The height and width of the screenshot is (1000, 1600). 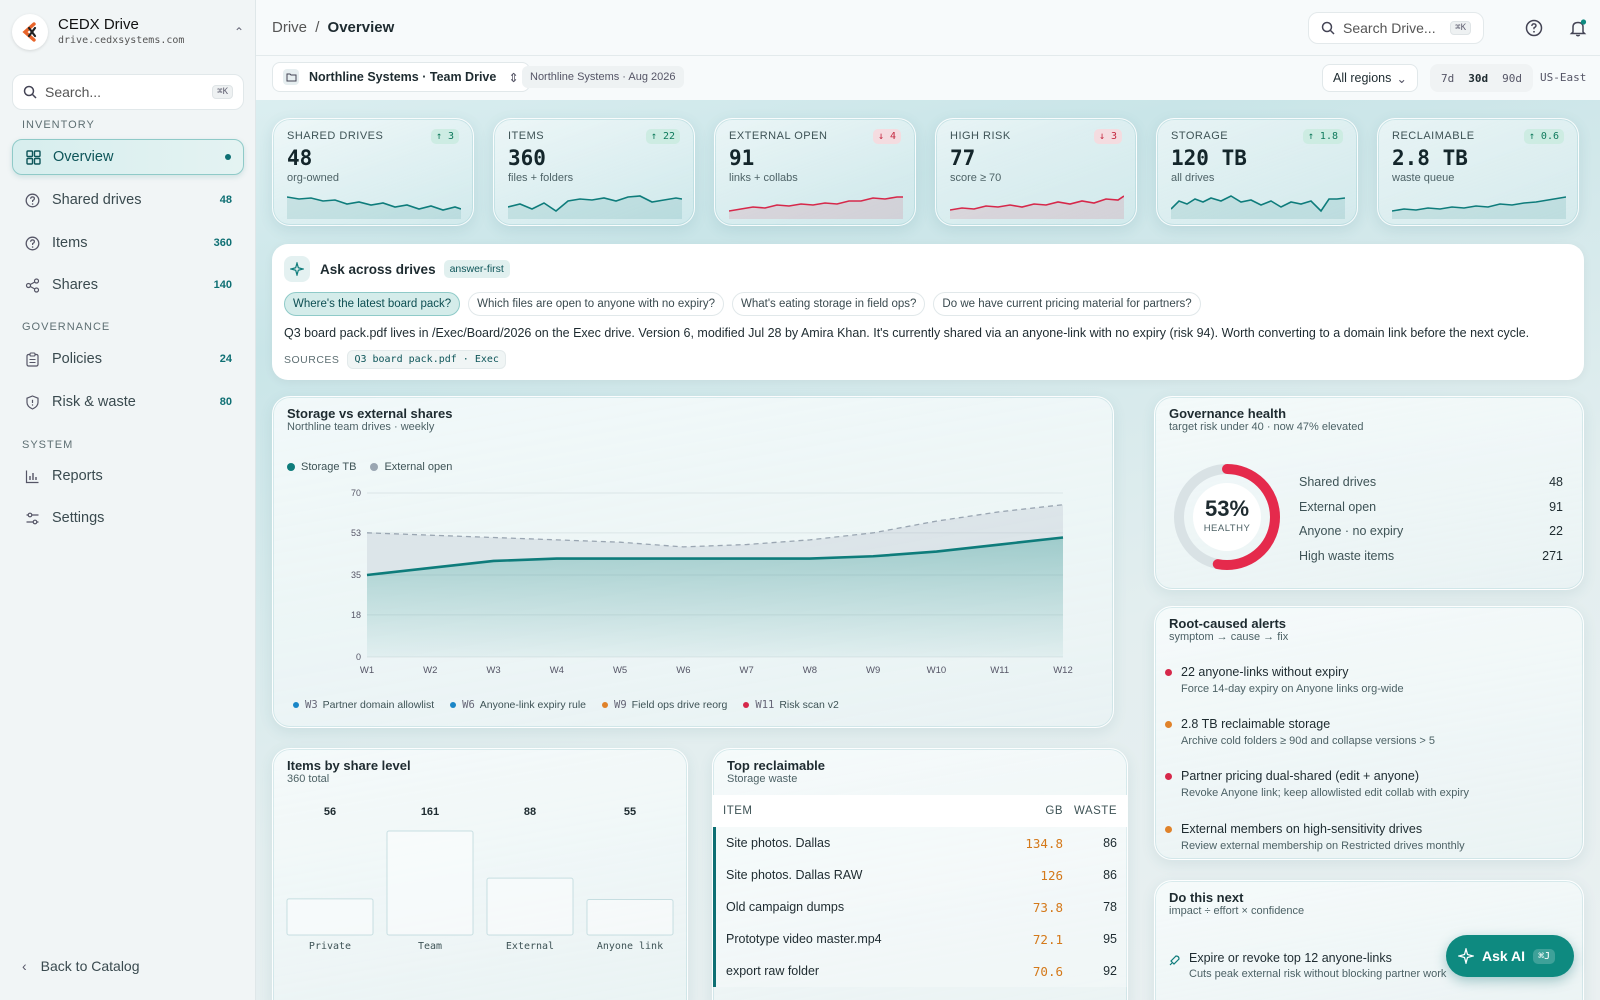 I want to click on col-waste: WASTE, so click(x=1095, y=811).